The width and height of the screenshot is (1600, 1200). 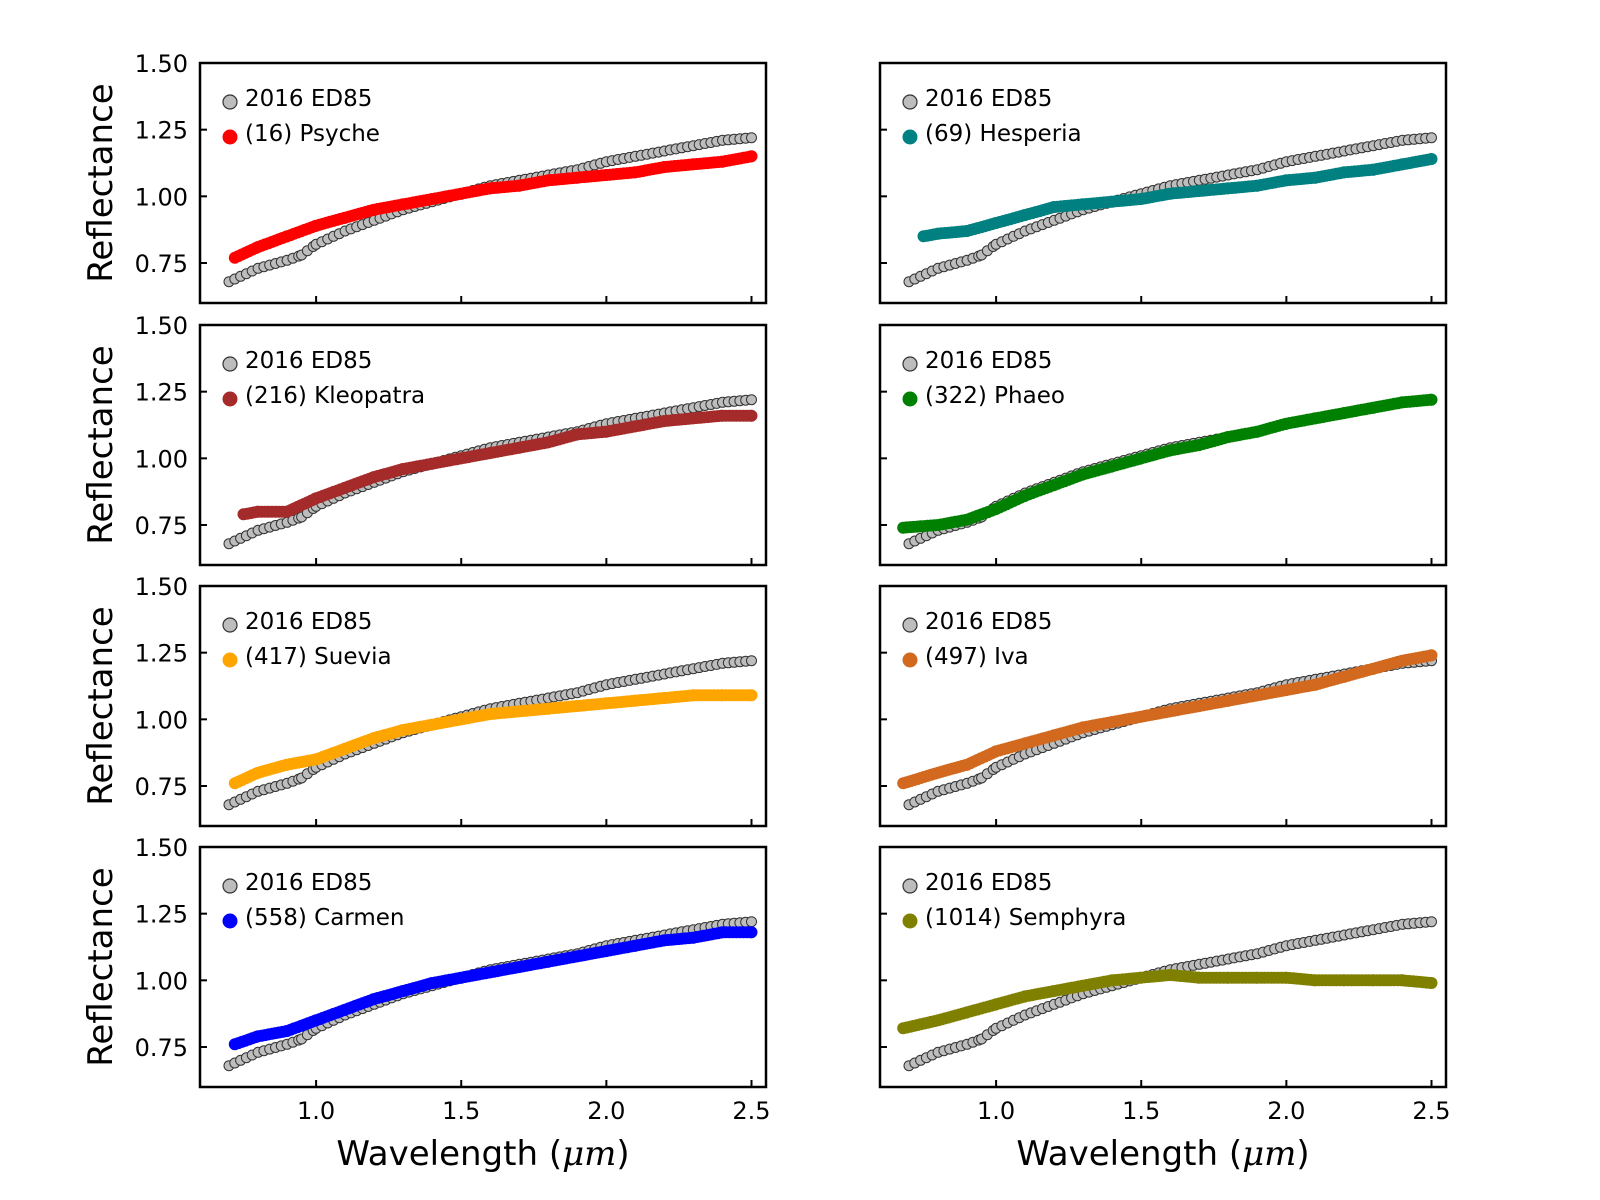 I want to click on panel-497-iva: 2016 ED85 (497) Iva, so click(x=1163, y=706).